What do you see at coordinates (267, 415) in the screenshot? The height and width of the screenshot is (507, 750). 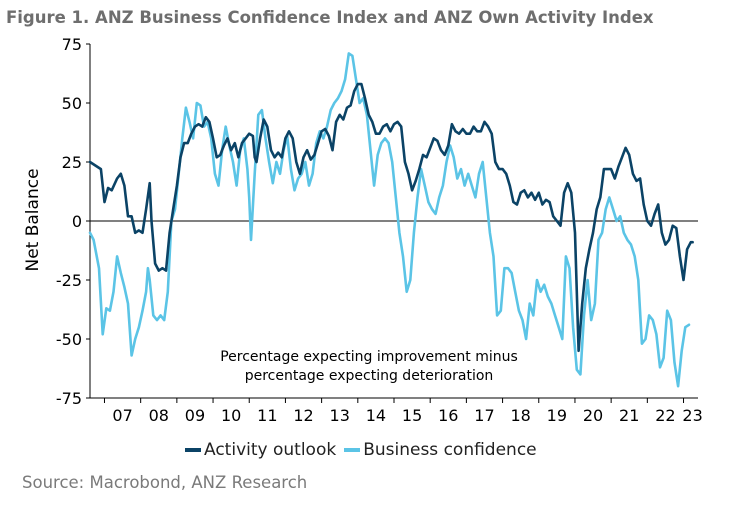 I see `x-tick-label: 11` at bounding box center [267, 415].